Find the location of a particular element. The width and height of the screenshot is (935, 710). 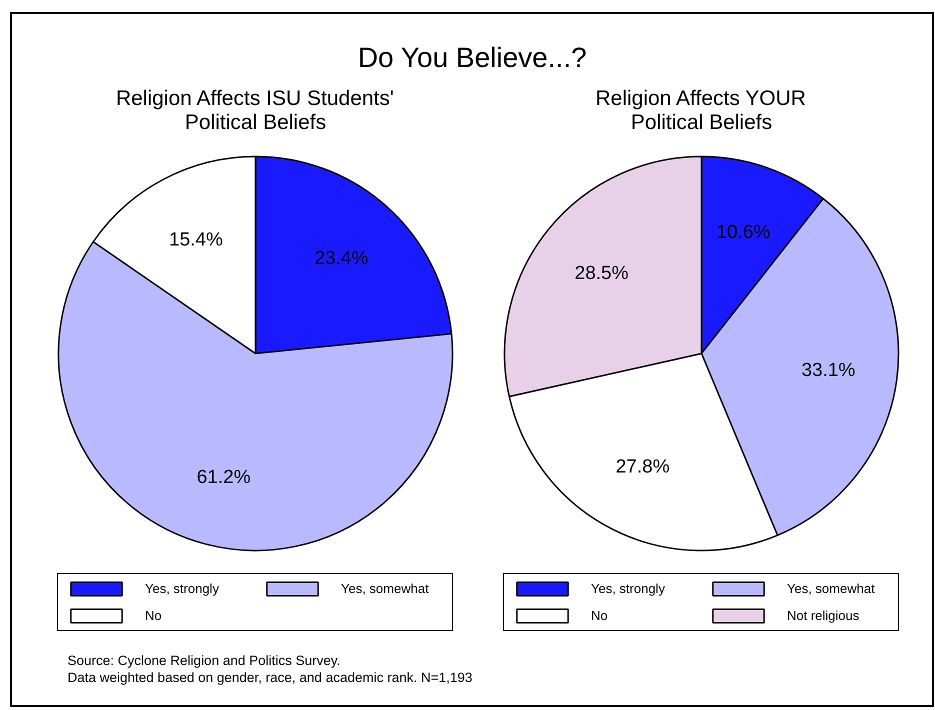

data-label: 10.6% is located at coordinates (743, 232).